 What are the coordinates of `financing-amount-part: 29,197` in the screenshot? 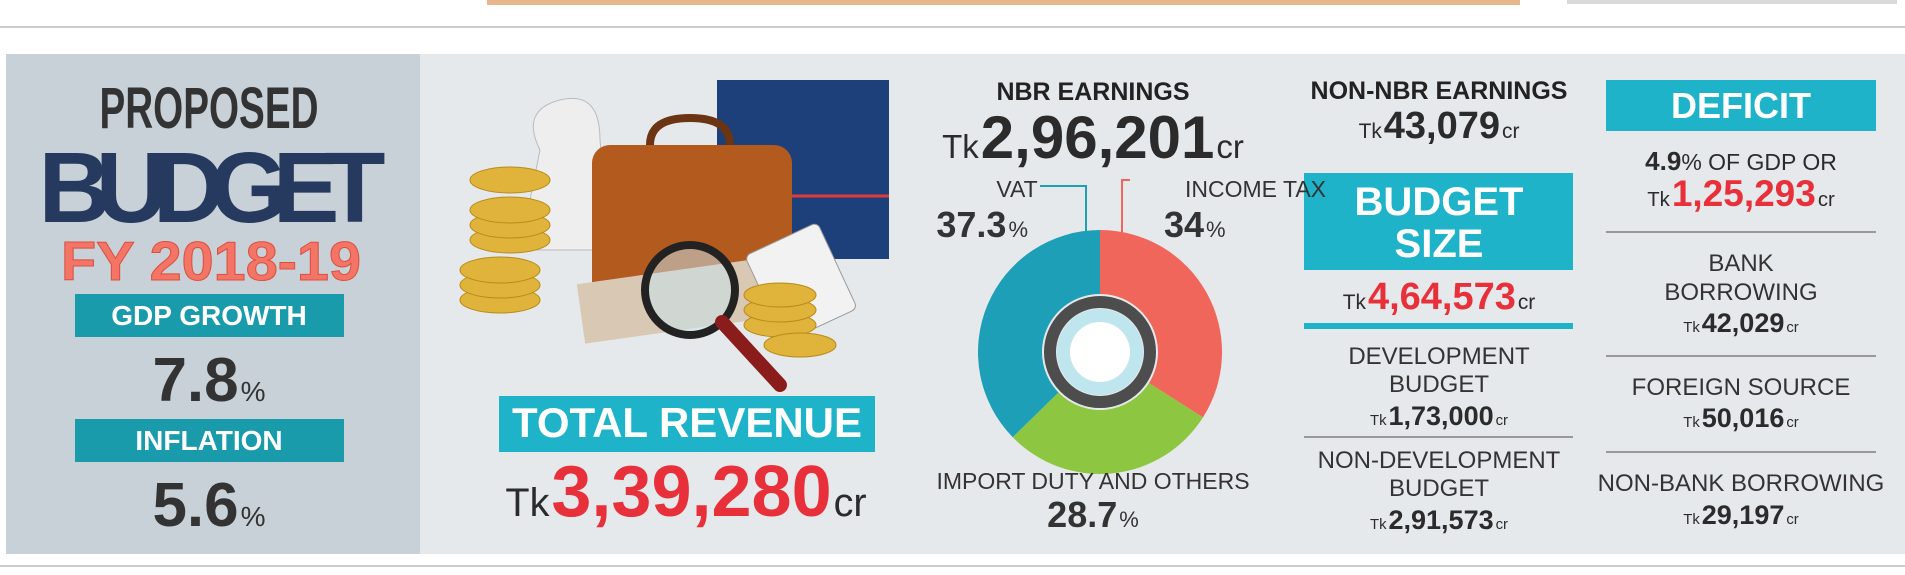 It's located at (1743, 515).